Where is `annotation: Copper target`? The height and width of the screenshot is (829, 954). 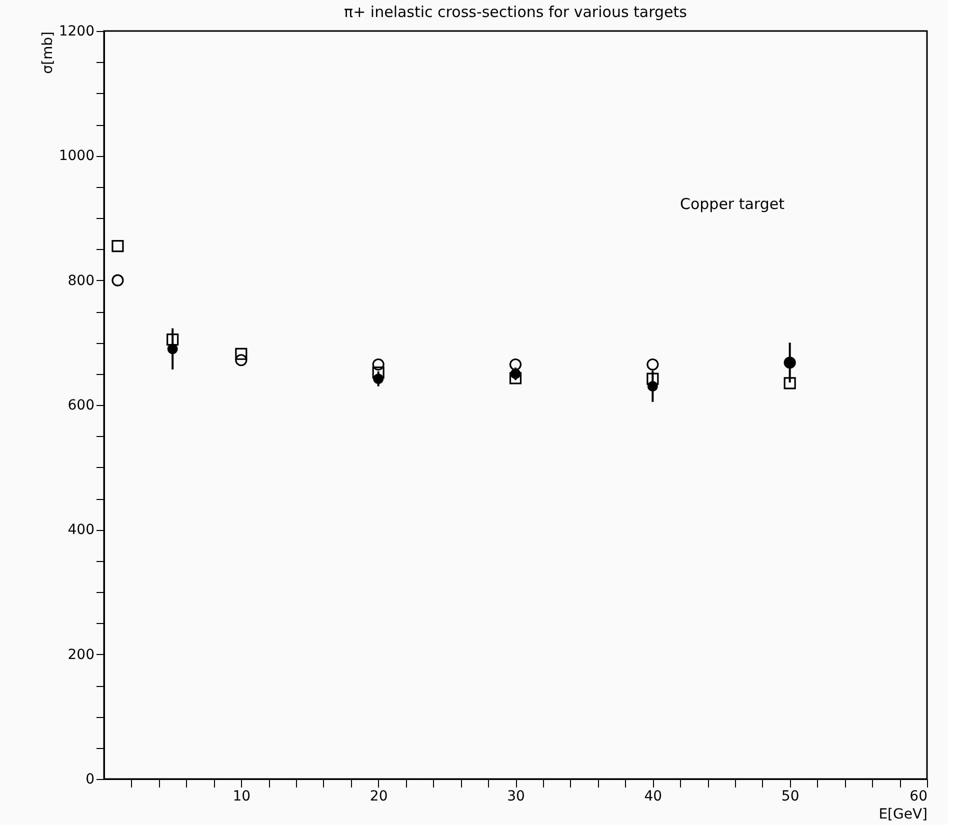 annotation: Copper target is located at coordinates (732, 204).